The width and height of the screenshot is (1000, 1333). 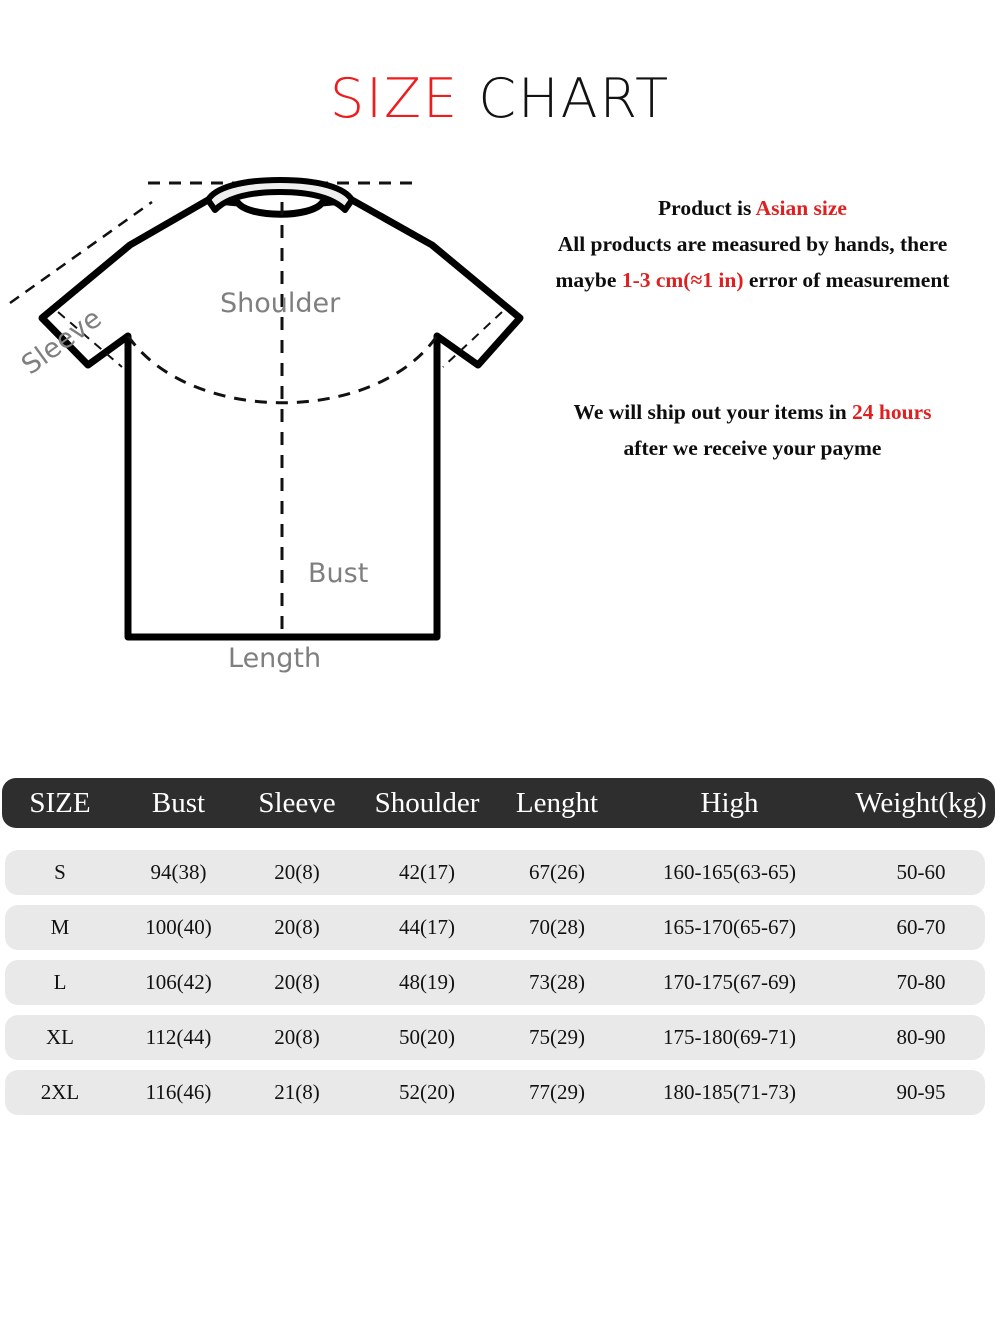 What do you see at coordinates (60, 1037) in the screenshot?
I see `cell-size: XL` at bounding box center [60, 1037].